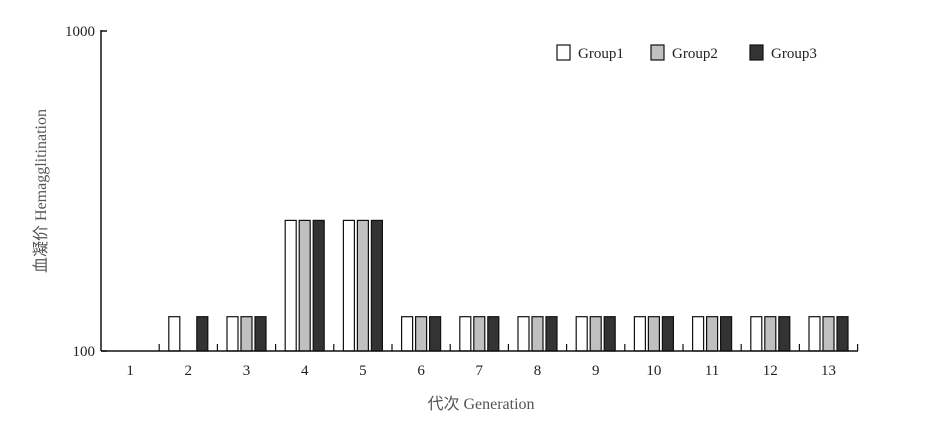  I want to click on x-tick-label-9: 9, so click(596, 371).